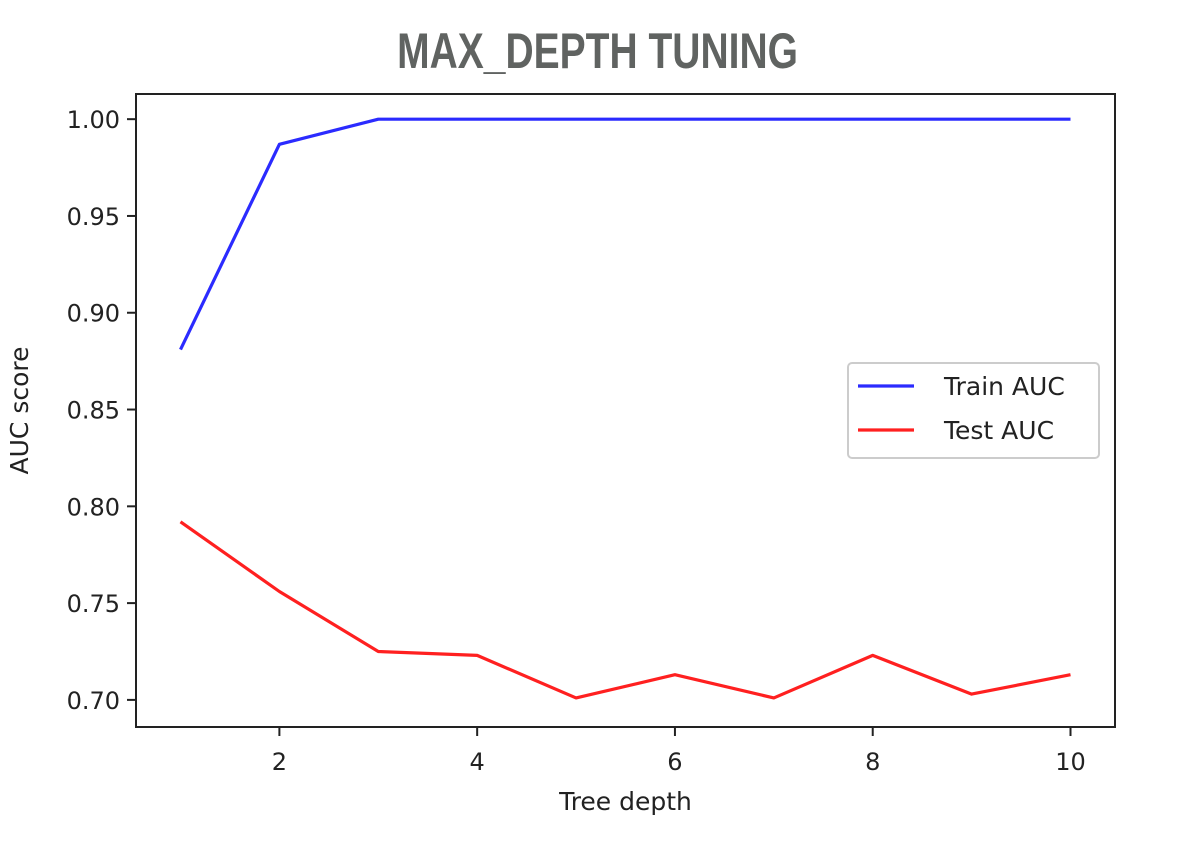 The width and height of the screenshot is (1192, 853). Describe the element at coordinates (93, 507) in the screenshot. I see `y-tick-label: 0.80` at that location.